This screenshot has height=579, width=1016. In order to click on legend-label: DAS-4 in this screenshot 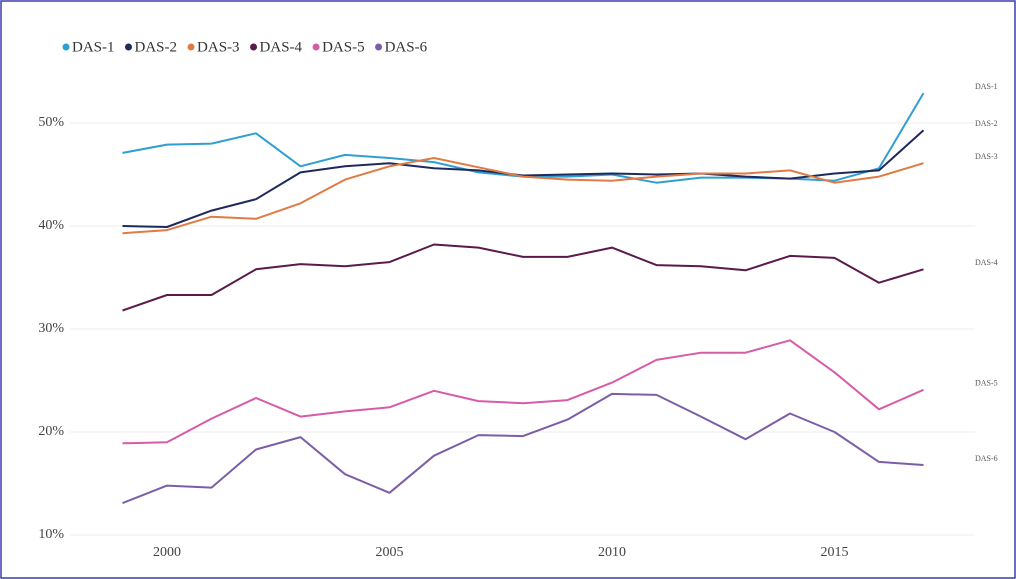, I will do `click(281, 47)`.